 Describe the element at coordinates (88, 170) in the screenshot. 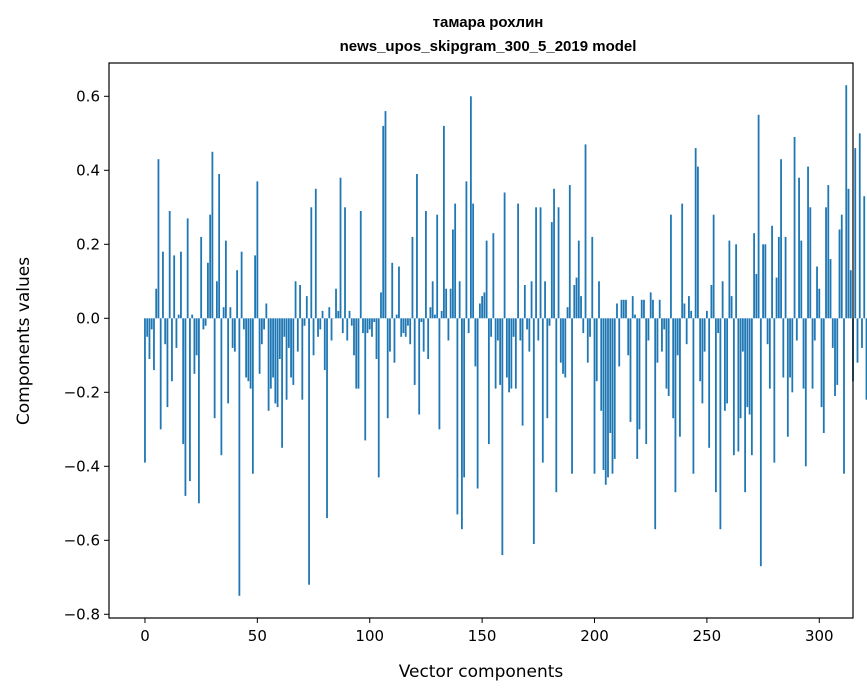

I see `y-tick-label: 0.4` at that location.